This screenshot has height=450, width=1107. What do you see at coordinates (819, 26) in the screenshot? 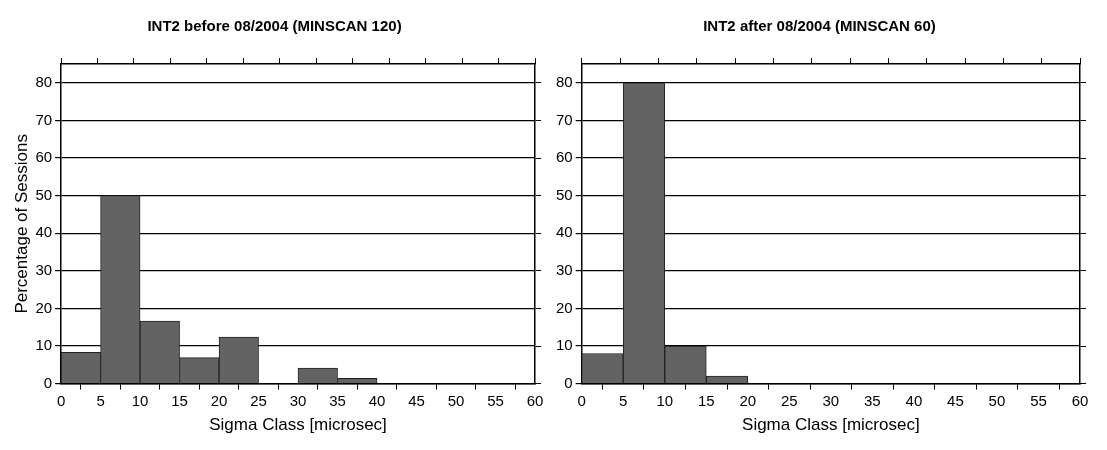
I see `chart-title: INT2 after 08/2004 (MINSCAN 60)` at bounding box center [819, 26].